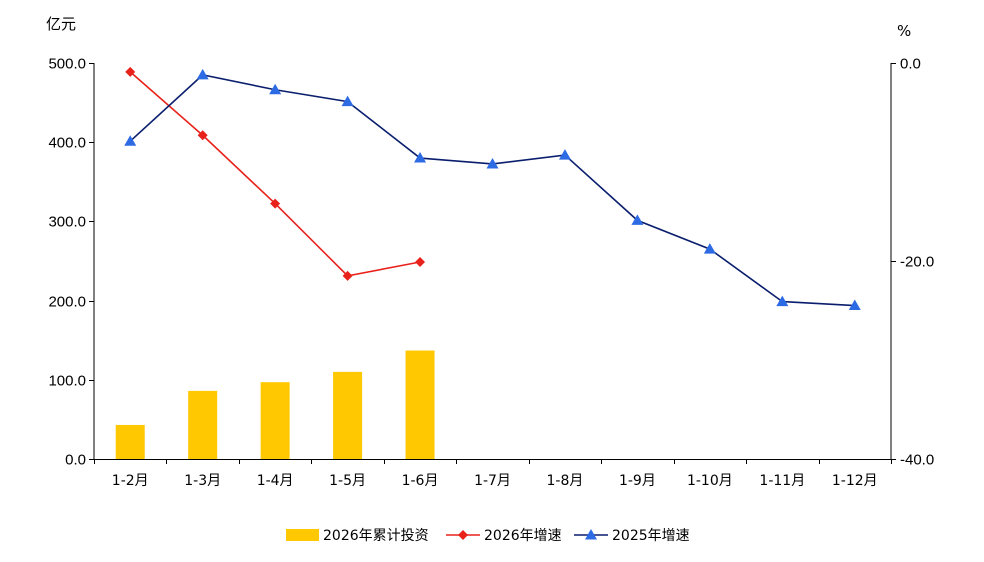  Describe the element at coordinates (492, 481) in the screenshot. I see `x-axis-tick-label: 1-7月` at that location.